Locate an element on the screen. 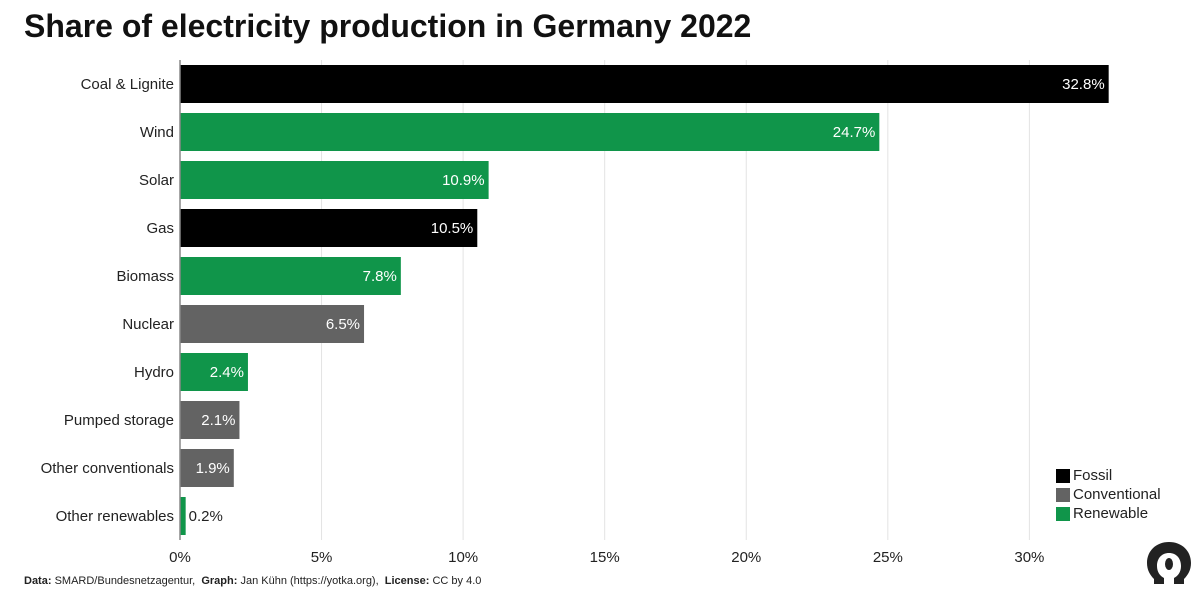  x-tick-label: 25% is located at coordinates (888, 557).